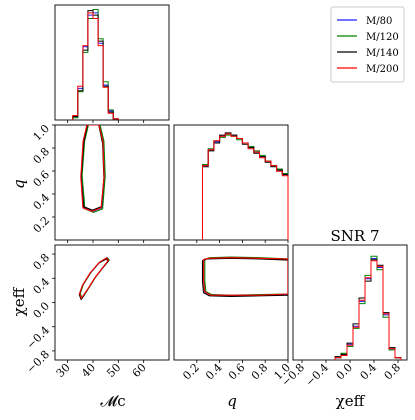  What do you see at coordinates (317, 375) in the screenshot?
I see `x-tick-label: −0.4` at bounding box center [317, 375].